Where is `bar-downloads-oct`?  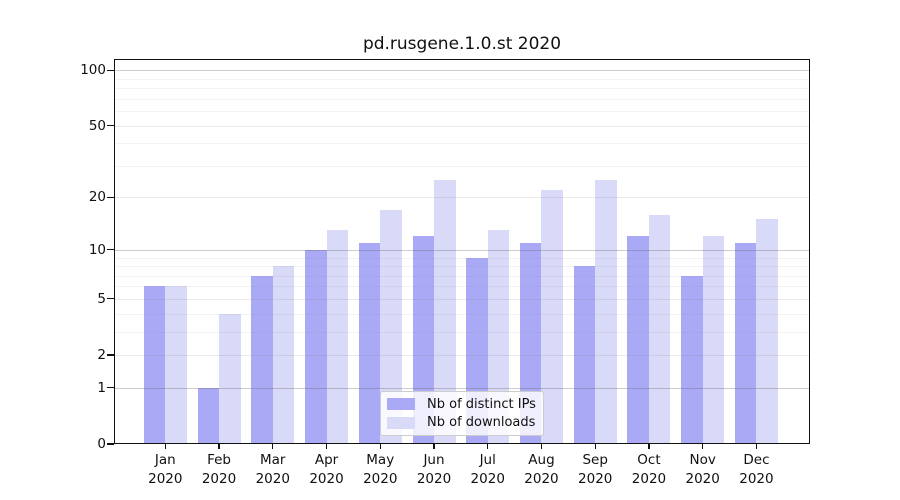
bar-downloads-oct is located at coordinates (659, 329).